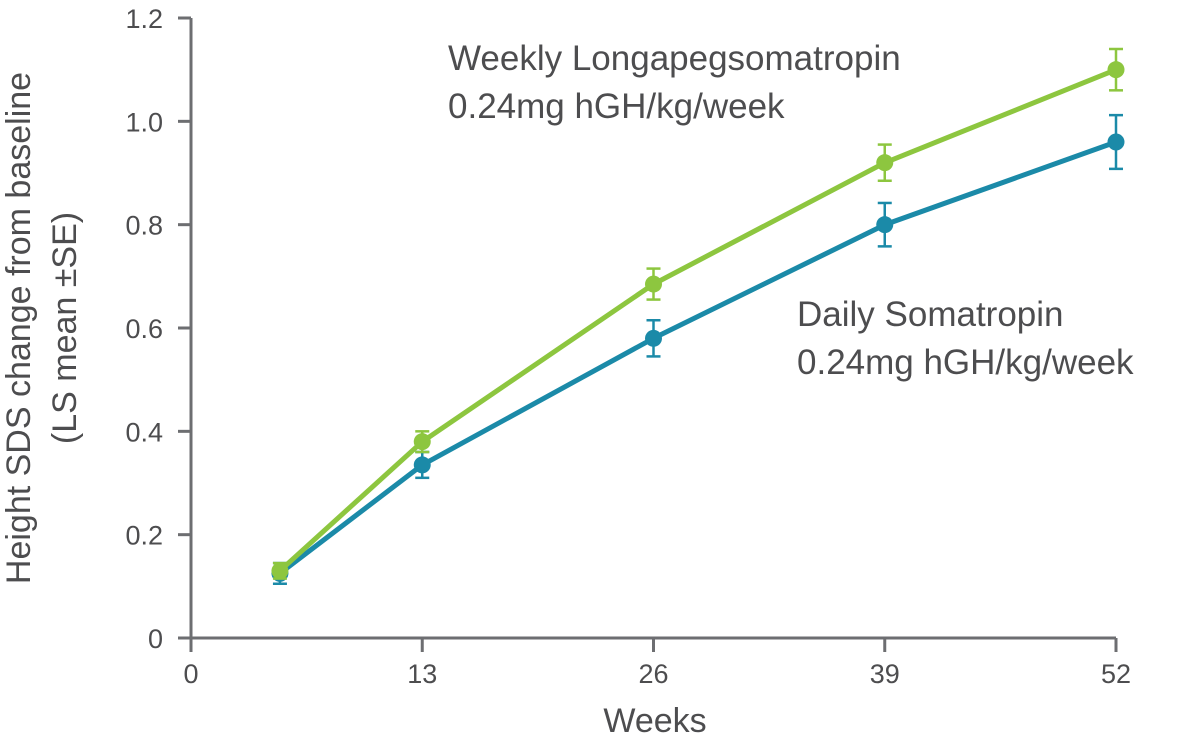  I want to click on y-axis-ticks: 0 0.2 0.4 0.6 0.8 1.0 1.2, so click(158, 329).